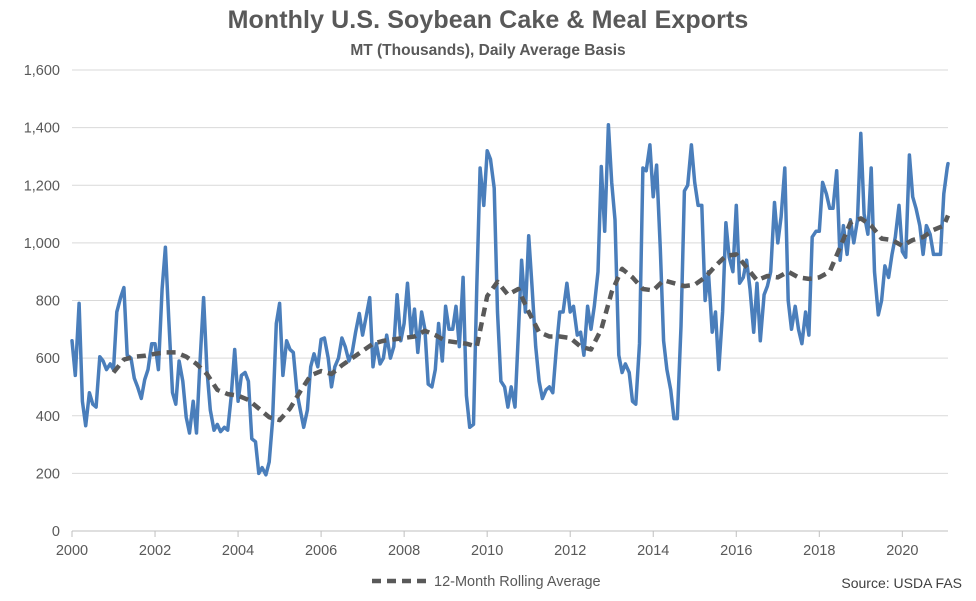  I want to click on y-tick-label: 0, so click(56, 532).